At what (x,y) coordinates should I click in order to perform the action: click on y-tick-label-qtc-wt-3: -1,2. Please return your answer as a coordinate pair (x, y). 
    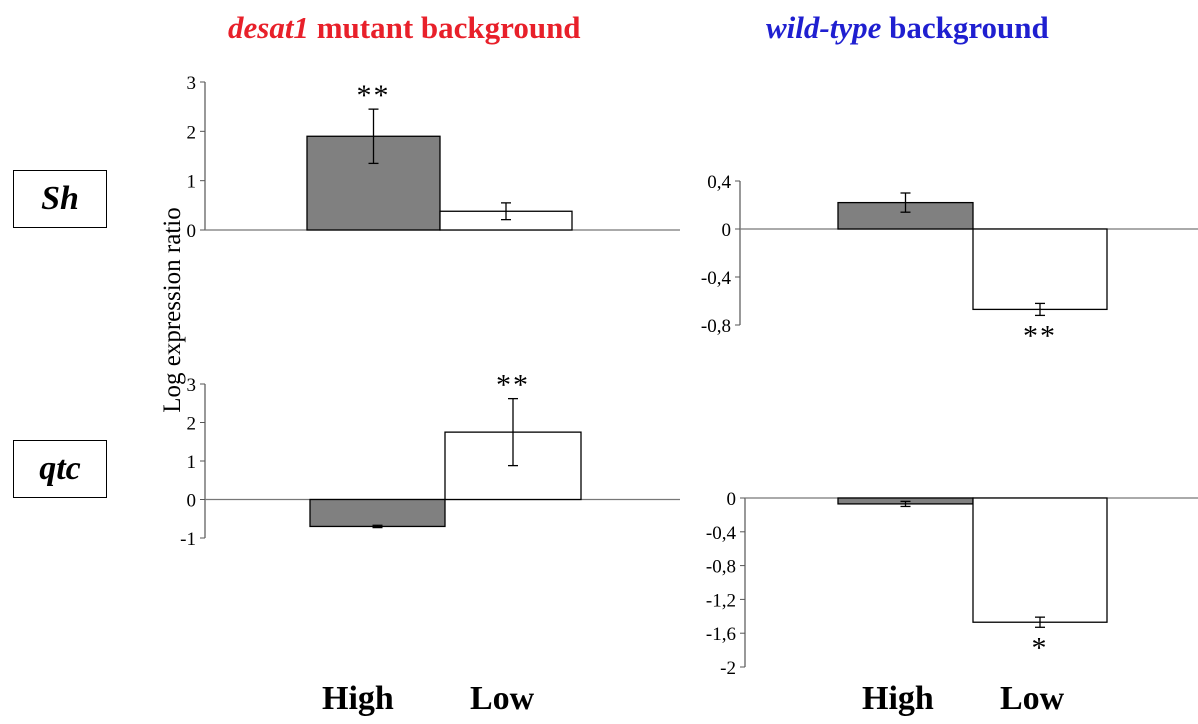
    Looking at the image, I should click on (721, 600).